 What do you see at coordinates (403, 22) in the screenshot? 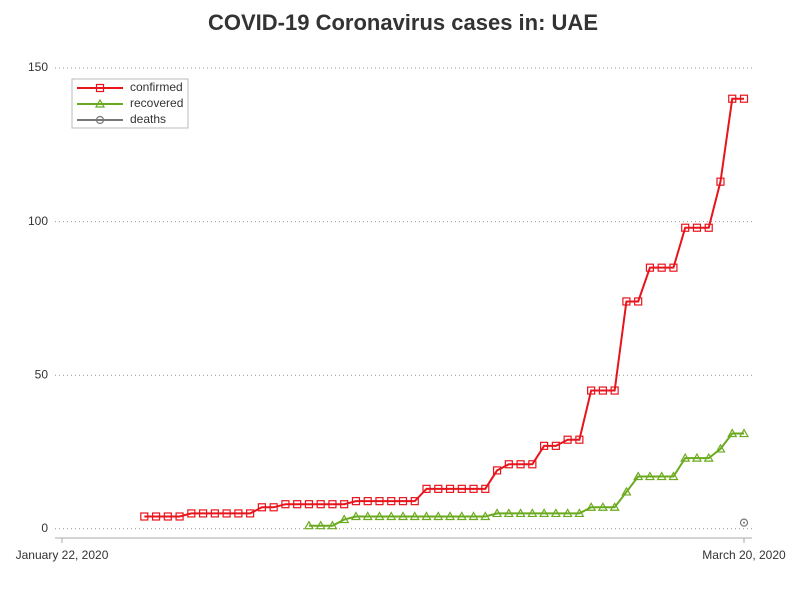
I see `chart-title: COVID-19 Coronavirus cases in: UAE` at bounding box center [403, 22].